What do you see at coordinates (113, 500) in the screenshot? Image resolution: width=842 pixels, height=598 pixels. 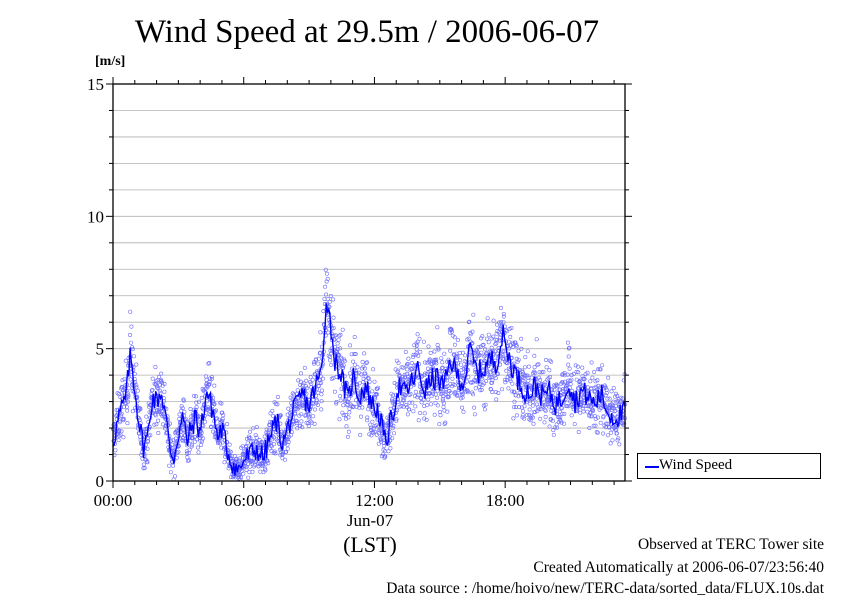 I see `x-tick-label: 00:00` at bounding box center [113, 500].